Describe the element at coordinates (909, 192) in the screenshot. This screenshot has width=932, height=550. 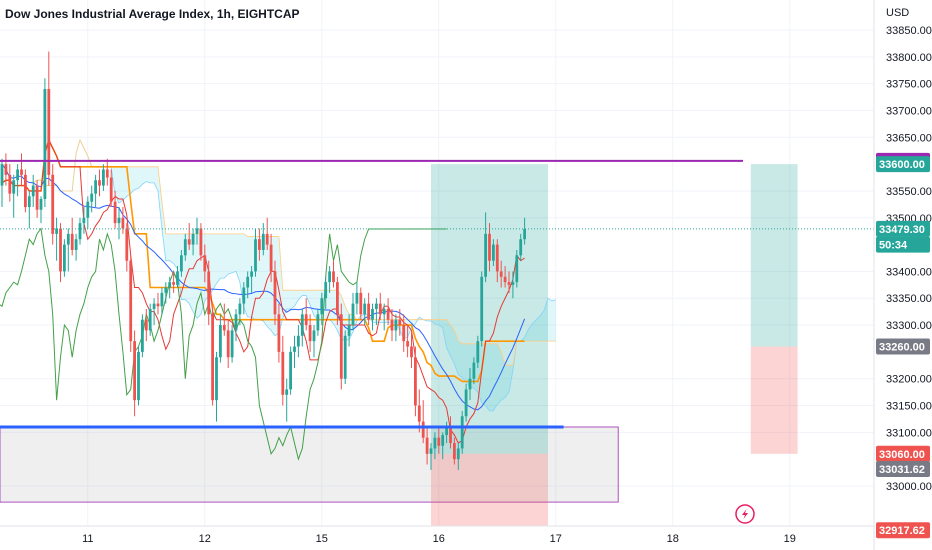
I see `y-tick-label: 33550.00` at that location.